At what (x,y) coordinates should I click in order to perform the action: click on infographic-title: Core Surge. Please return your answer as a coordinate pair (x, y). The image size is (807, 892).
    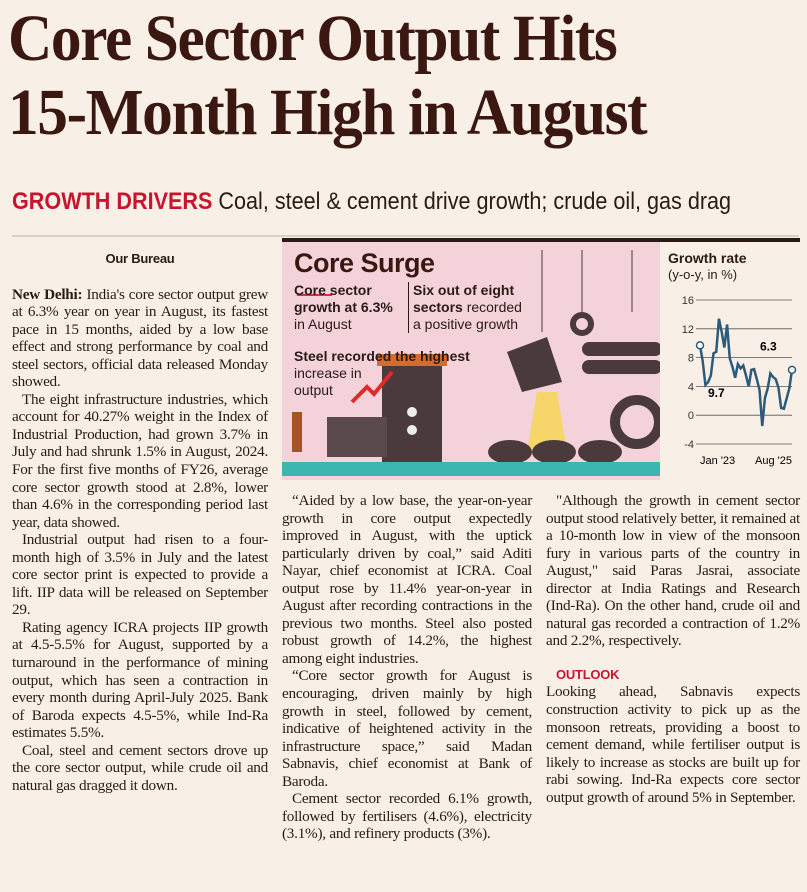
    Looking at the image, I should click on (364, 263).